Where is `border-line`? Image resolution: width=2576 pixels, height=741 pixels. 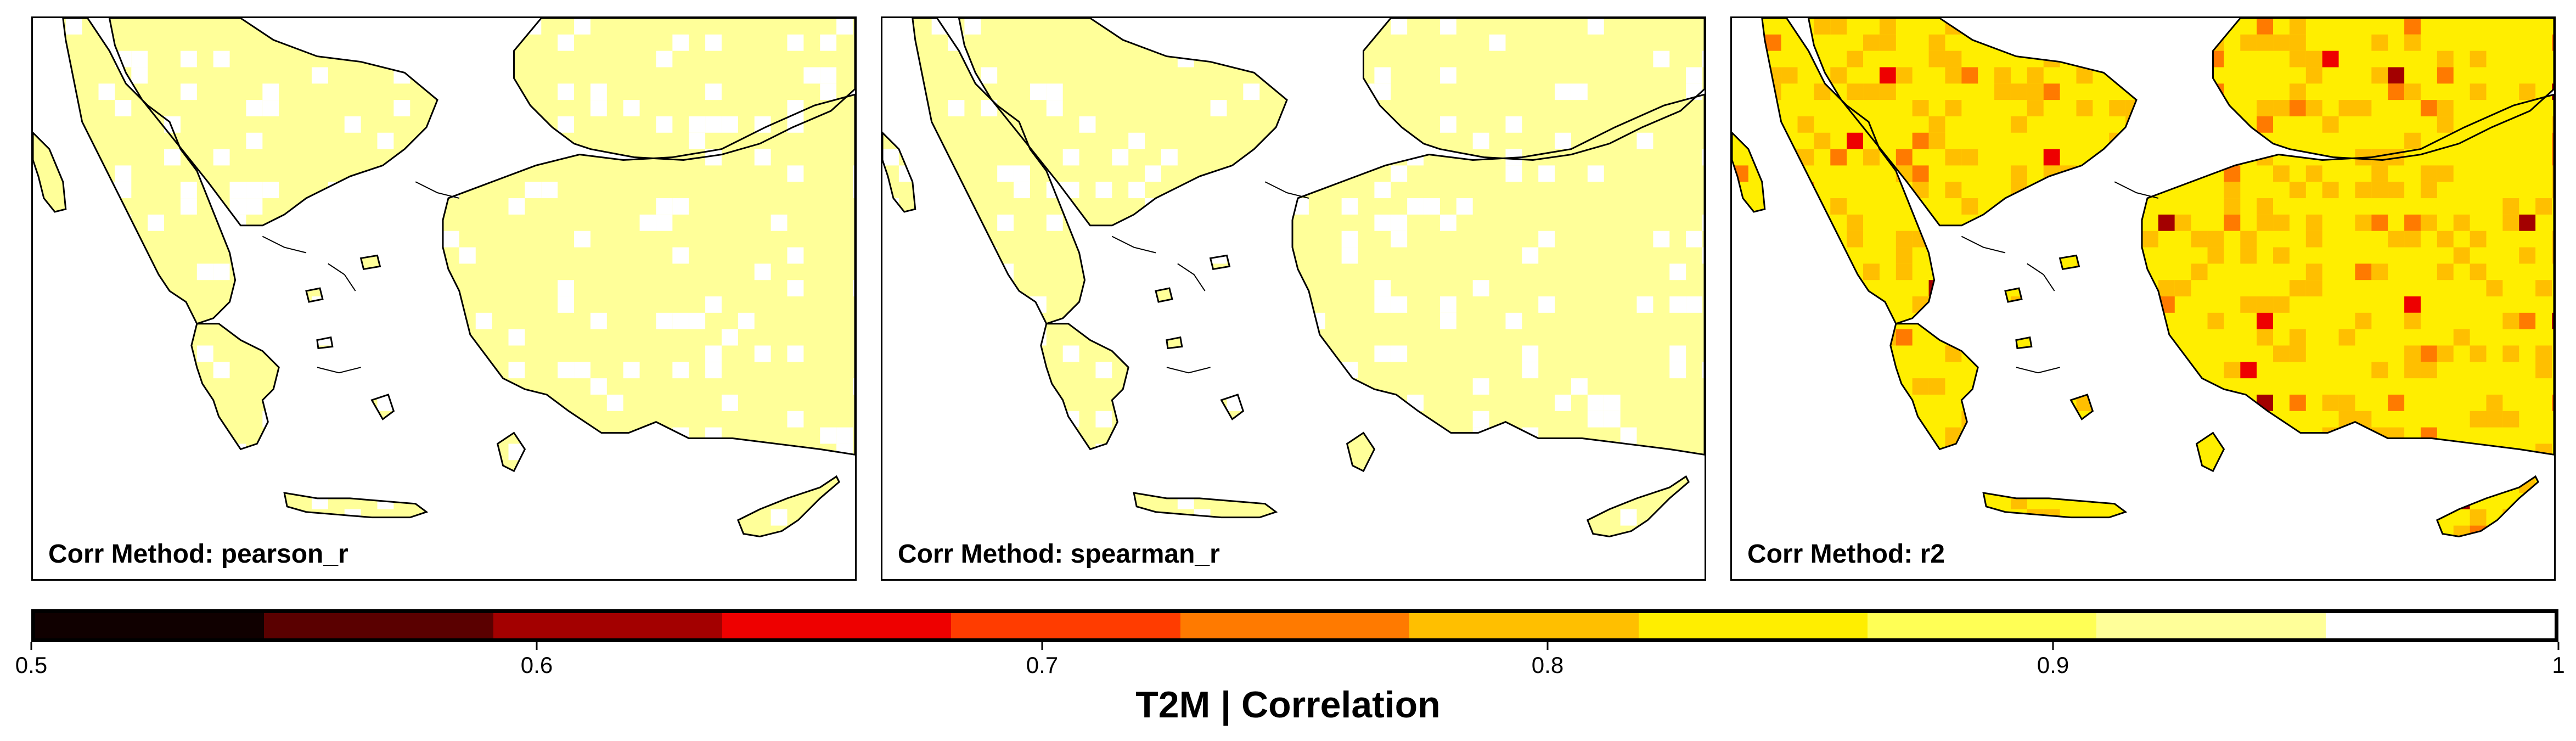
border-line is located at coordinates (284, 244).